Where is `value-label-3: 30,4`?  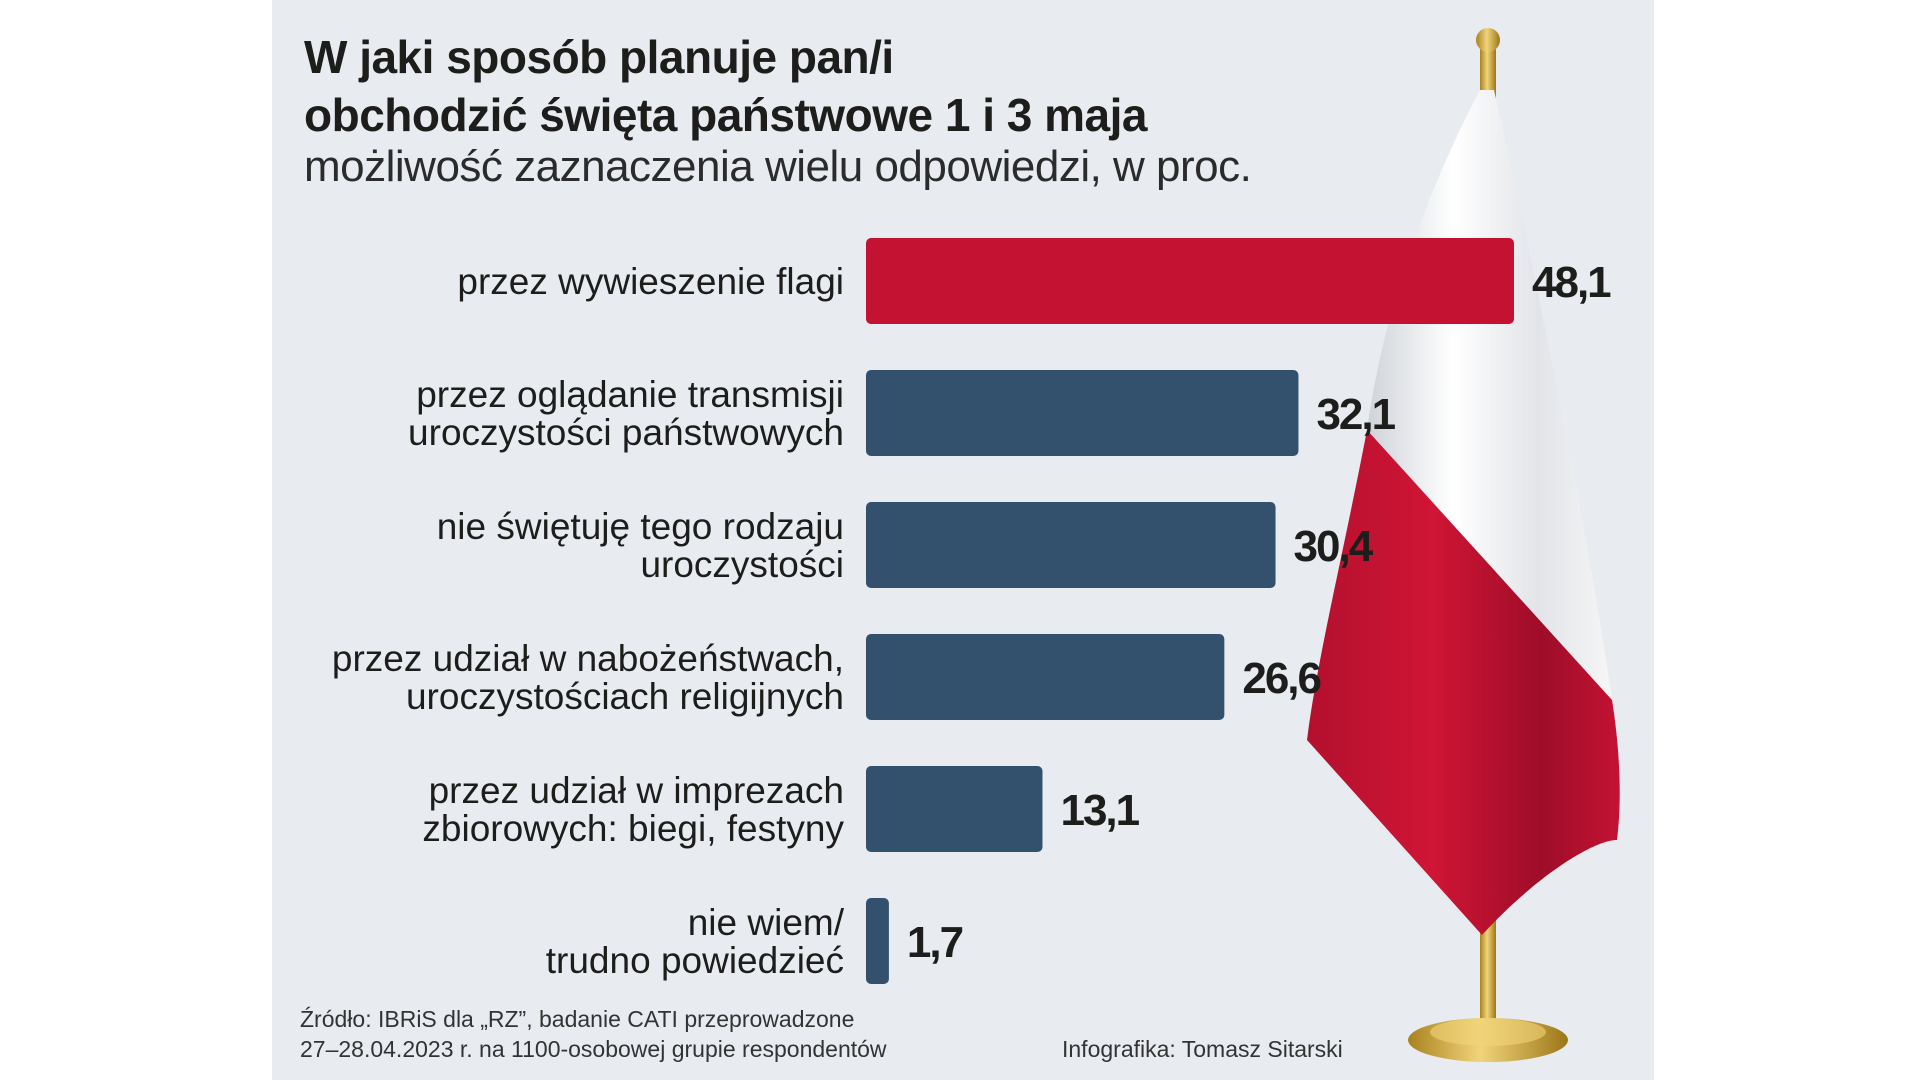
value-label-3: 30,4 is located at coordinates (1334, 546).